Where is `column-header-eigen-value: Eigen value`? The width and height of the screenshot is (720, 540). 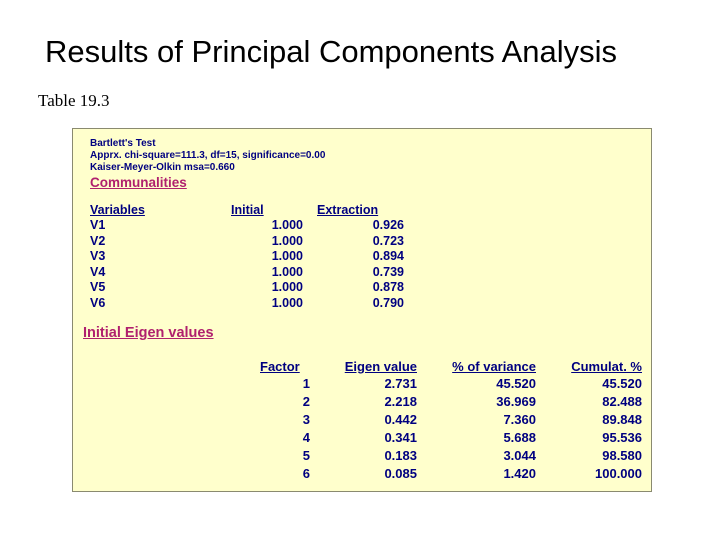 column-header-eigen-value: Eigen value is located at coordinates (380, 366).